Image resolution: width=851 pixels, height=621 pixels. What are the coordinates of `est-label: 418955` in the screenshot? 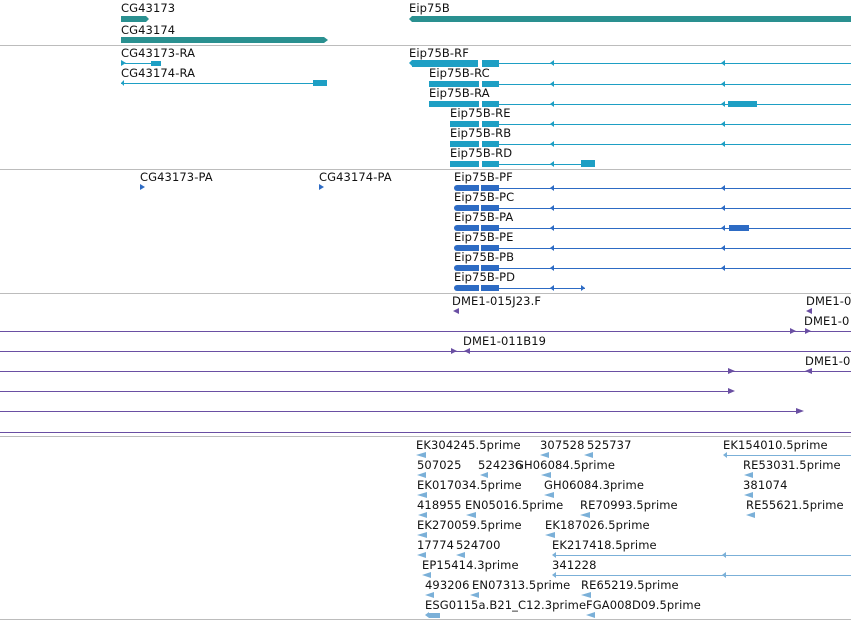 It's located at (439, 505).